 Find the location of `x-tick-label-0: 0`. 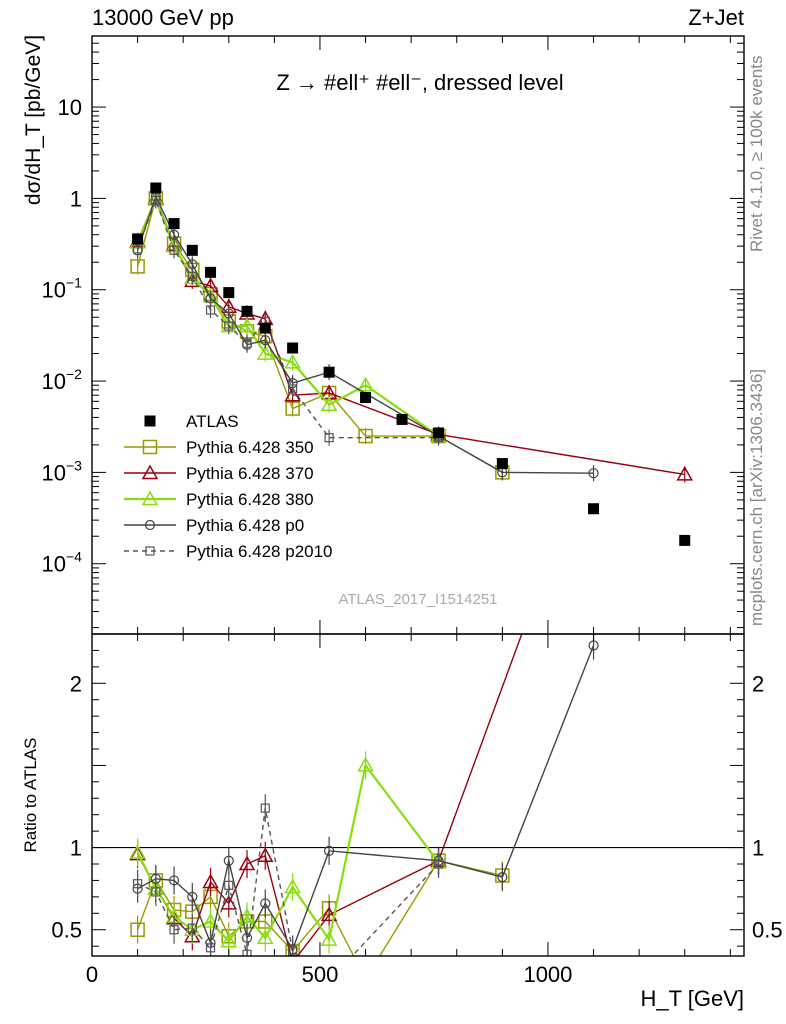

x-tick-label-0: 0 is located at coordinates (92, 974).